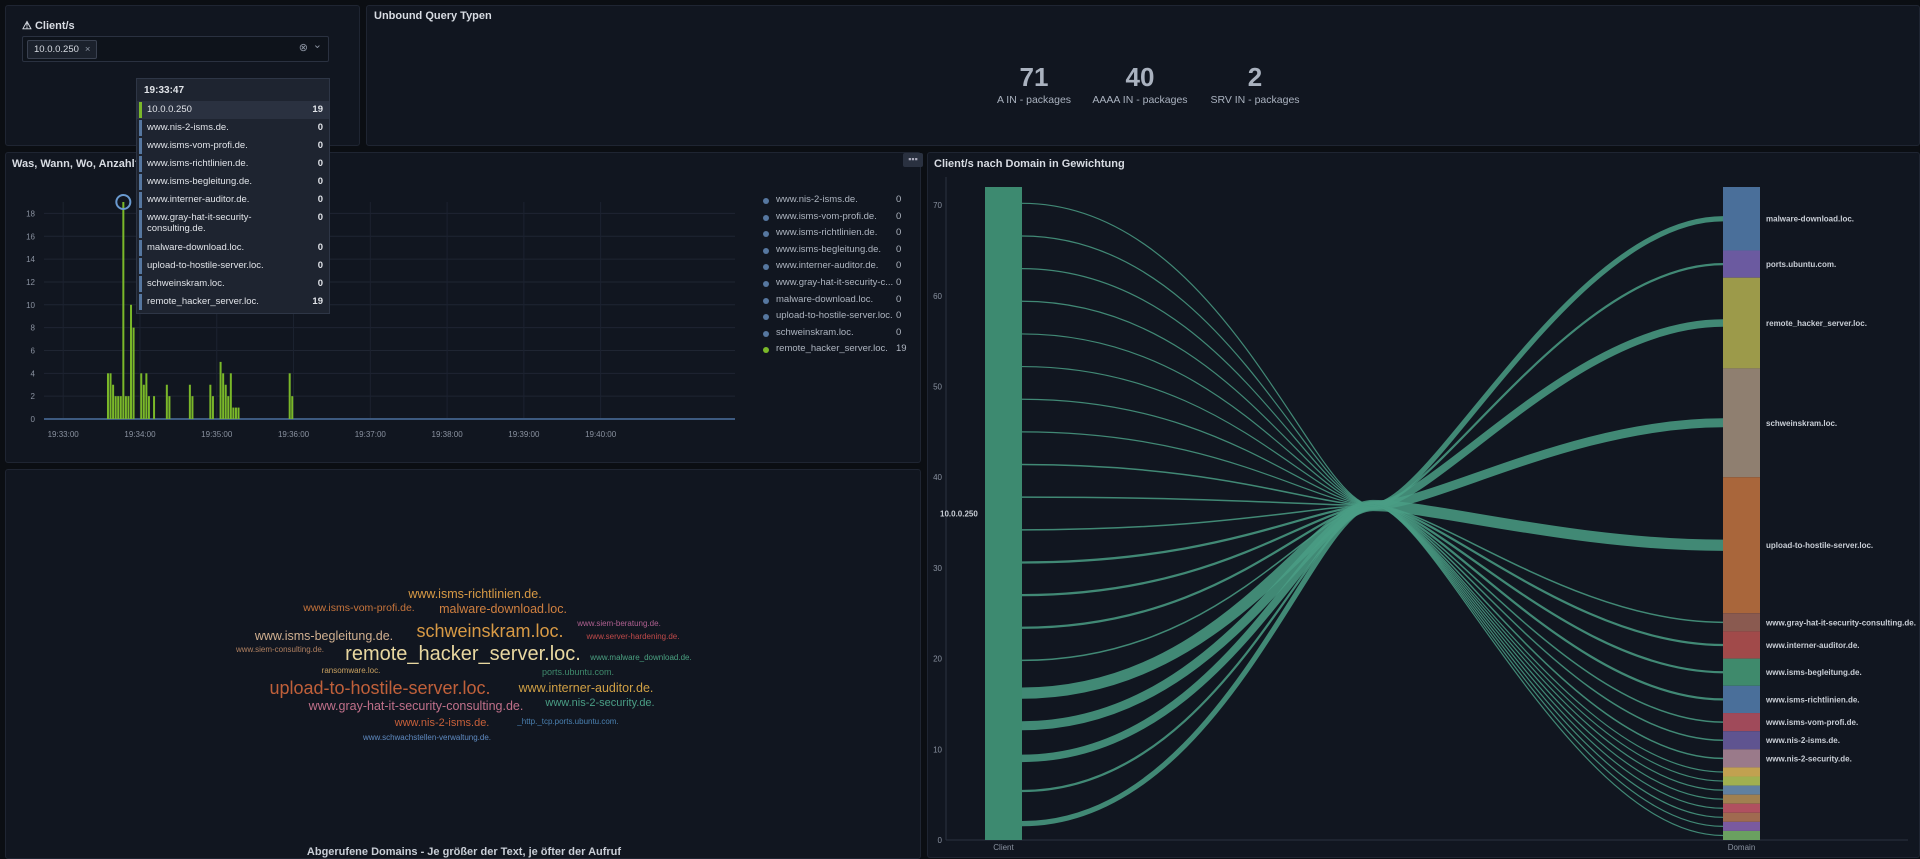 Image resolution: width=1920 pixels, height=859 pixels. Describe the element at coordinates (30, 213) in the screenshot. I see `y-tick-label: 18` at that location.